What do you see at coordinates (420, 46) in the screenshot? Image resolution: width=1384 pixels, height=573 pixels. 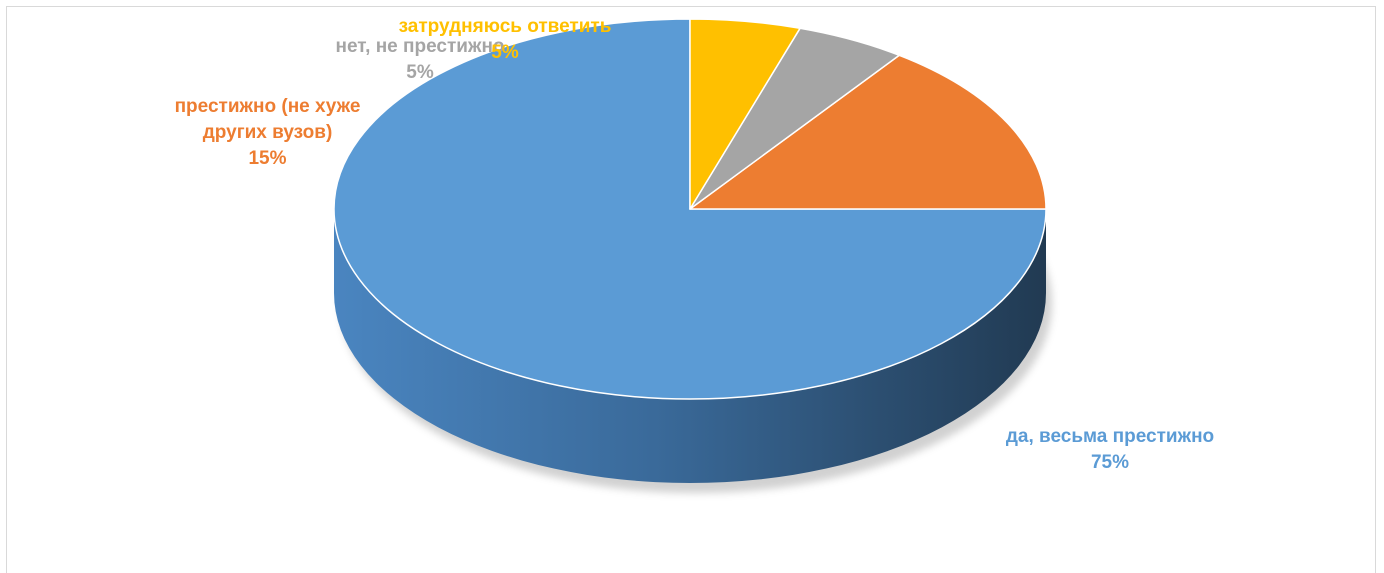 I see `slice-name-net: нет, не престижно` at bounding box center [420, 46].